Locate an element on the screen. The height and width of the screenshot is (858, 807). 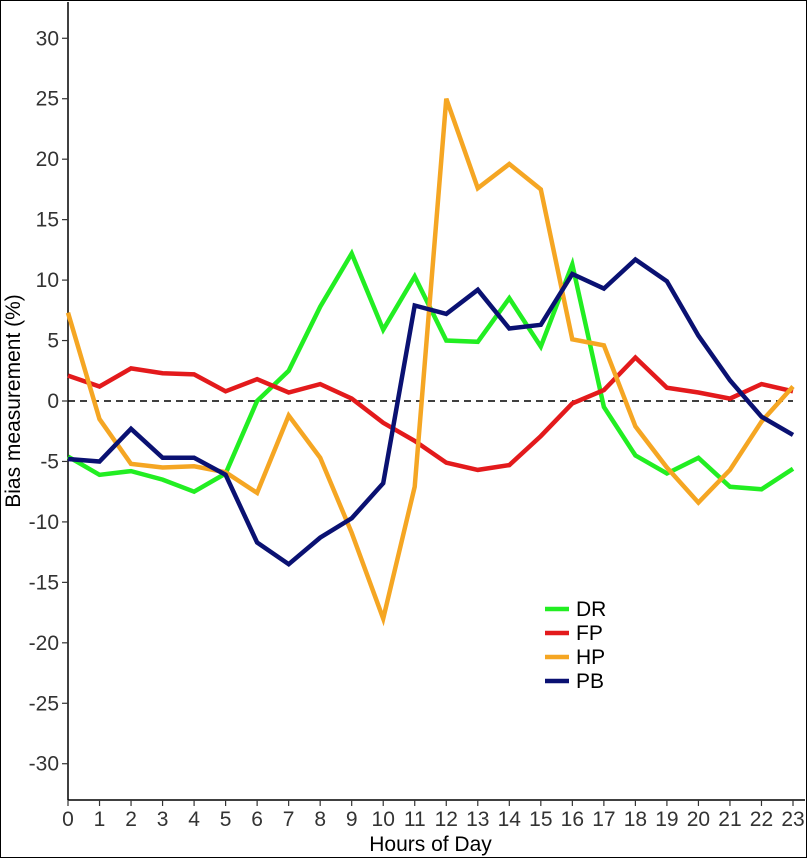
x-tick-label: 16 is located at coordinates (572, 819).